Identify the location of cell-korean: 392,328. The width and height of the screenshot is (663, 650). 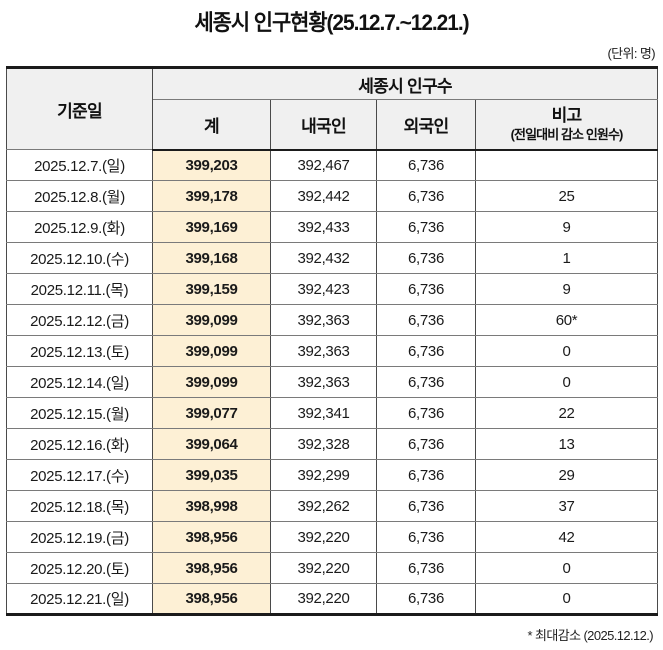
(323, 444).